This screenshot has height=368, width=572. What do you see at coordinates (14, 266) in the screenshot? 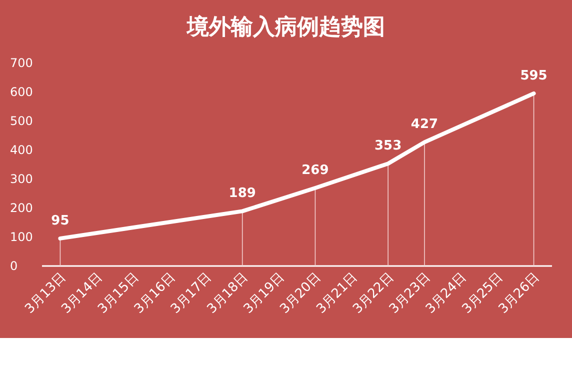
I see `y-tick-label: 0` at bounding box center [14, 266].